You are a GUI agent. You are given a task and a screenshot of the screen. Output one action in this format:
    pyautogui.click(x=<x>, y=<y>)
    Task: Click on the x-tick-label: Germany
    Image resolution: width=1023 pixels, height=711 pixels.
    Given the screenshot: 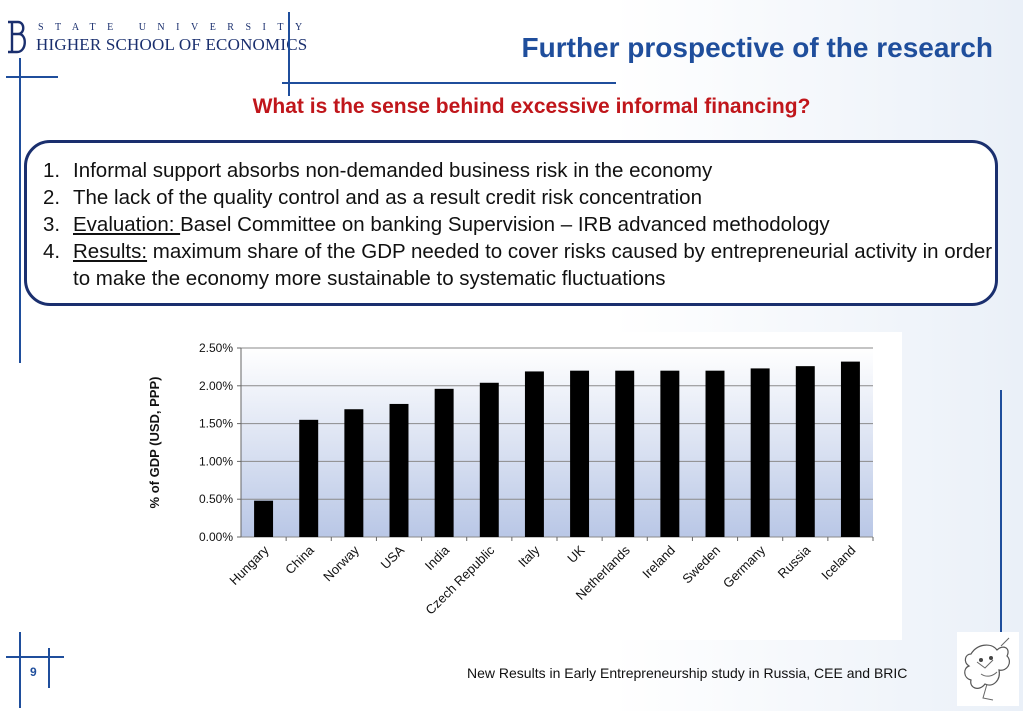 What is the action you would take?
    pyautogui.click(x=744, y=566)
    